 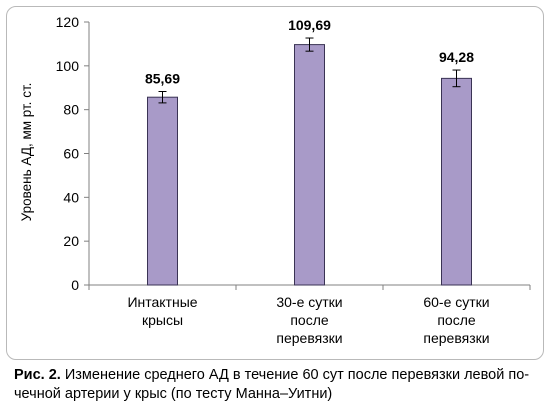 I want to click on data-label: 85,69, so click(x=162, y=78).